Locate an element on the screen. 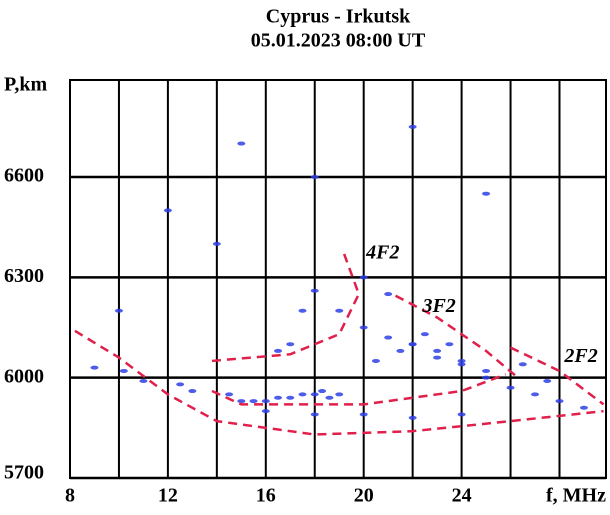  x-axis-label: f, MHz is located at coordinates (576, 496).